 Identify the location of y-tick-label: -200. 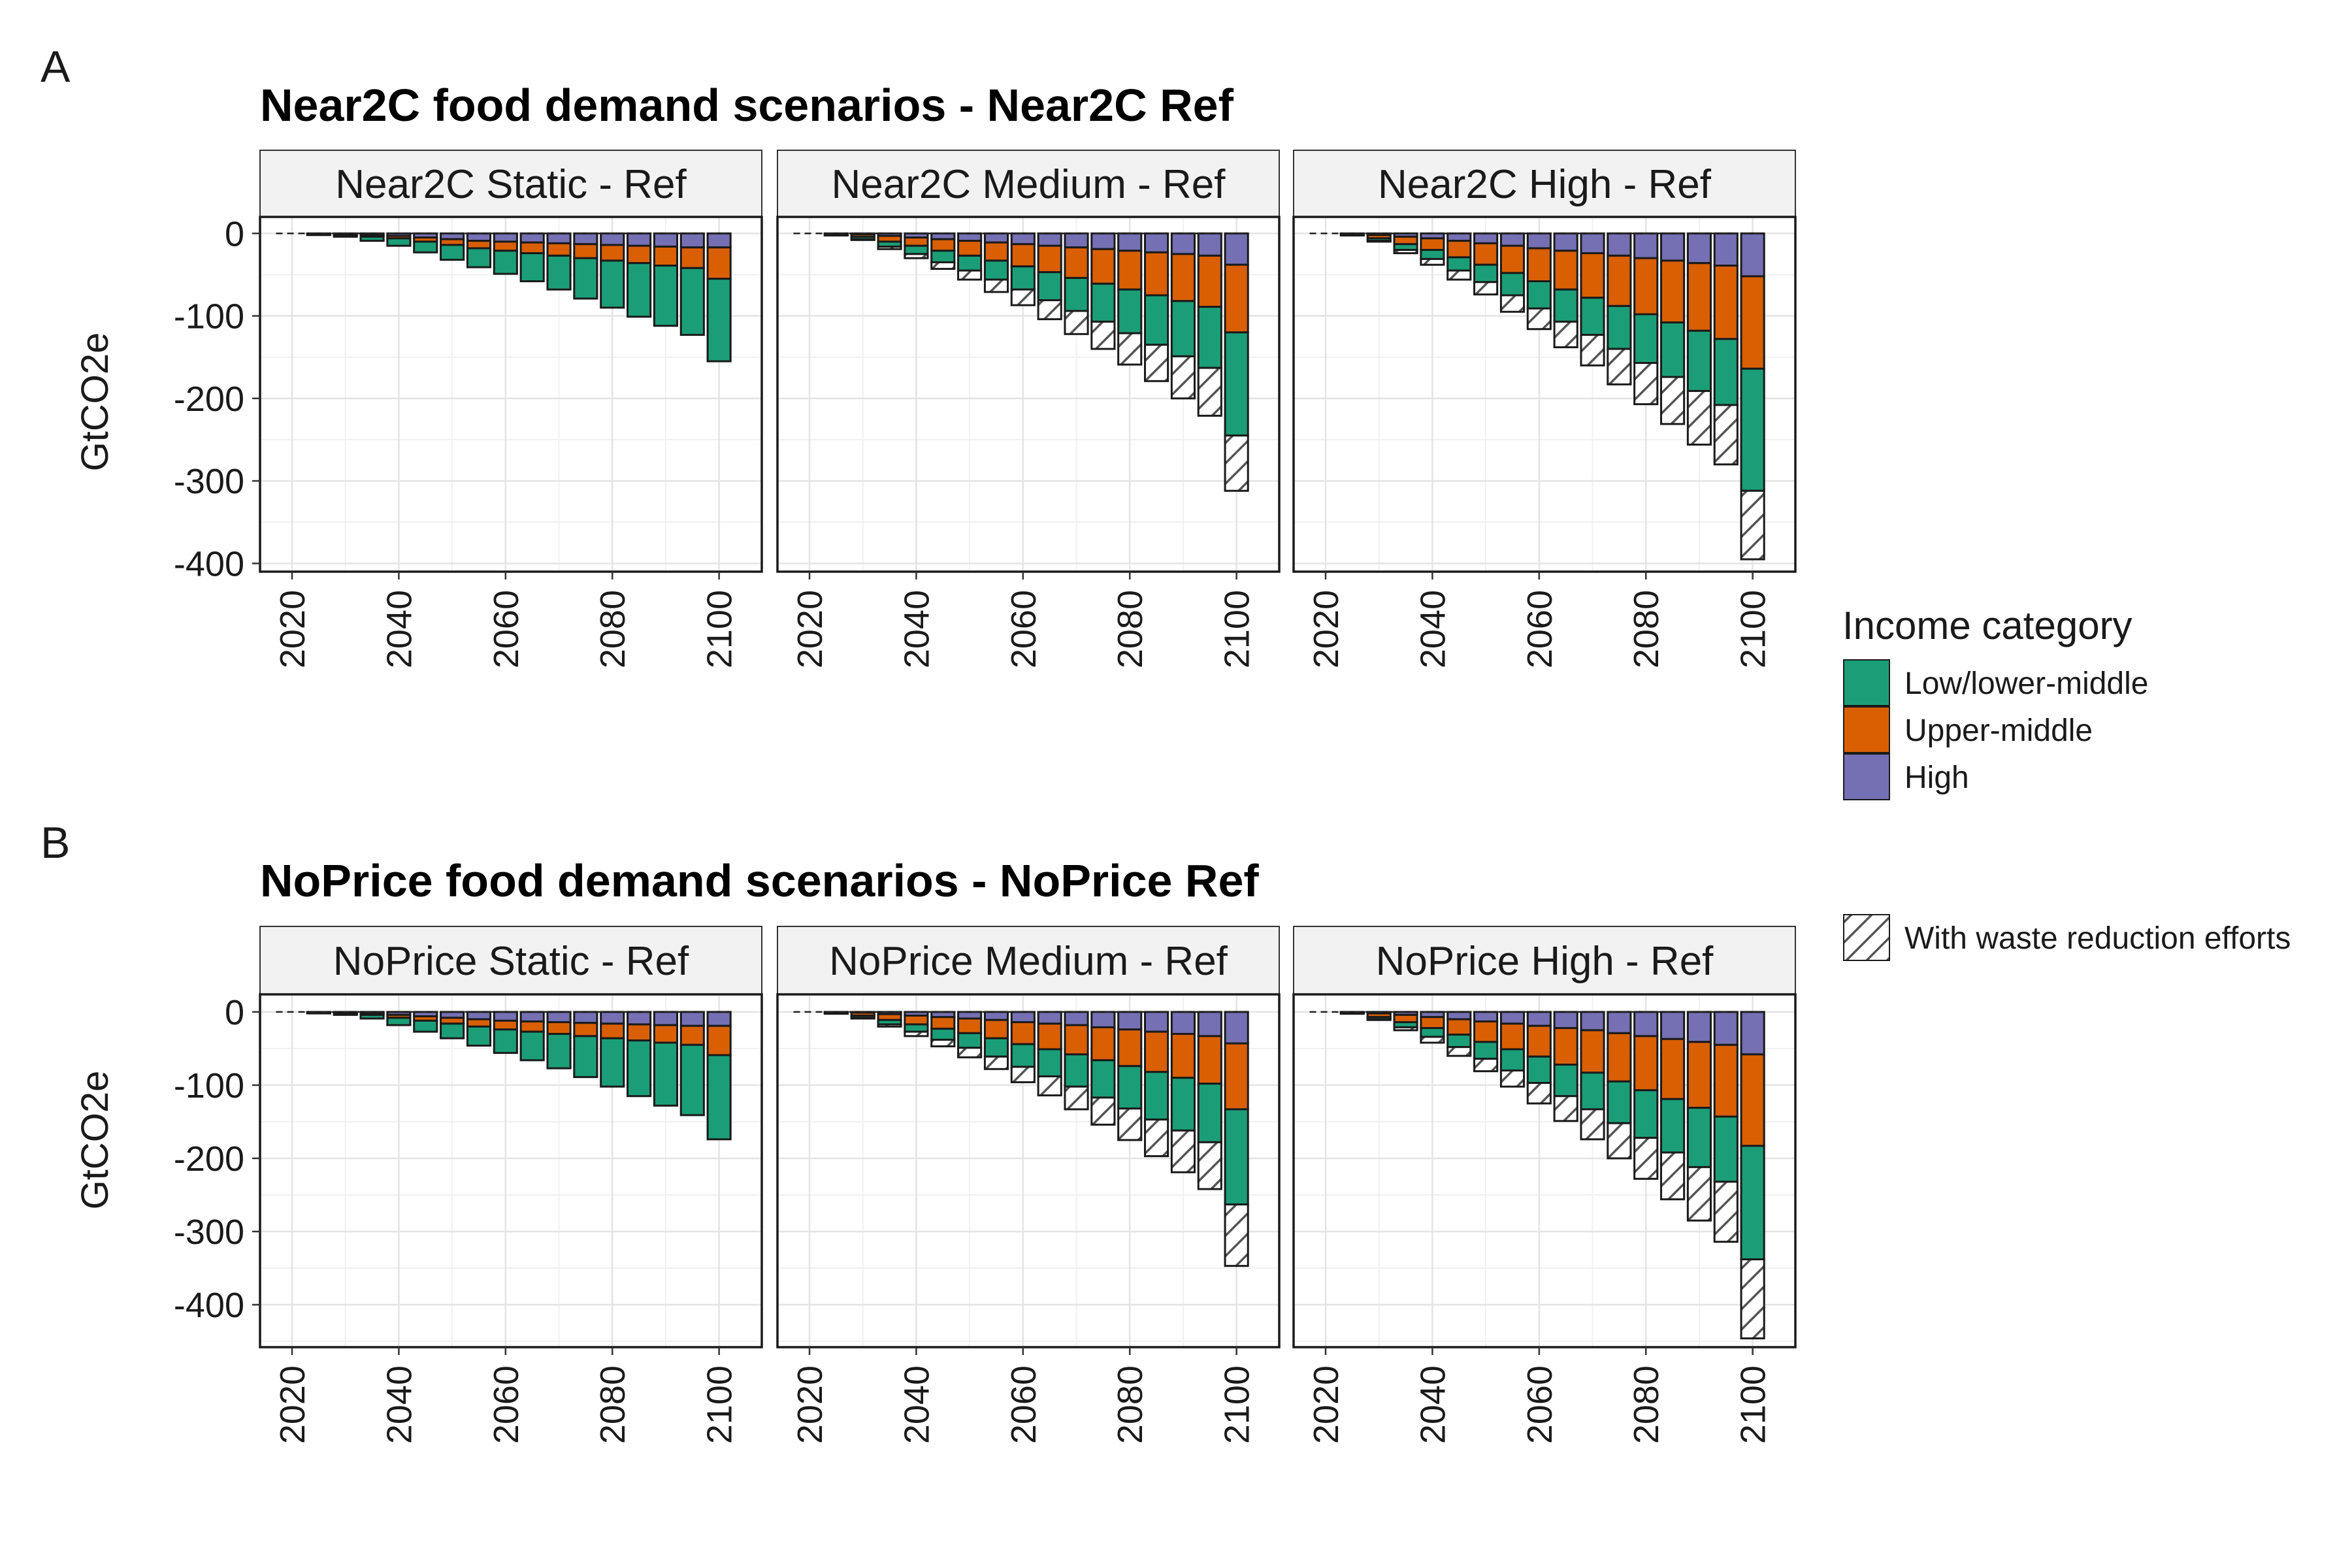
(209, 1159).